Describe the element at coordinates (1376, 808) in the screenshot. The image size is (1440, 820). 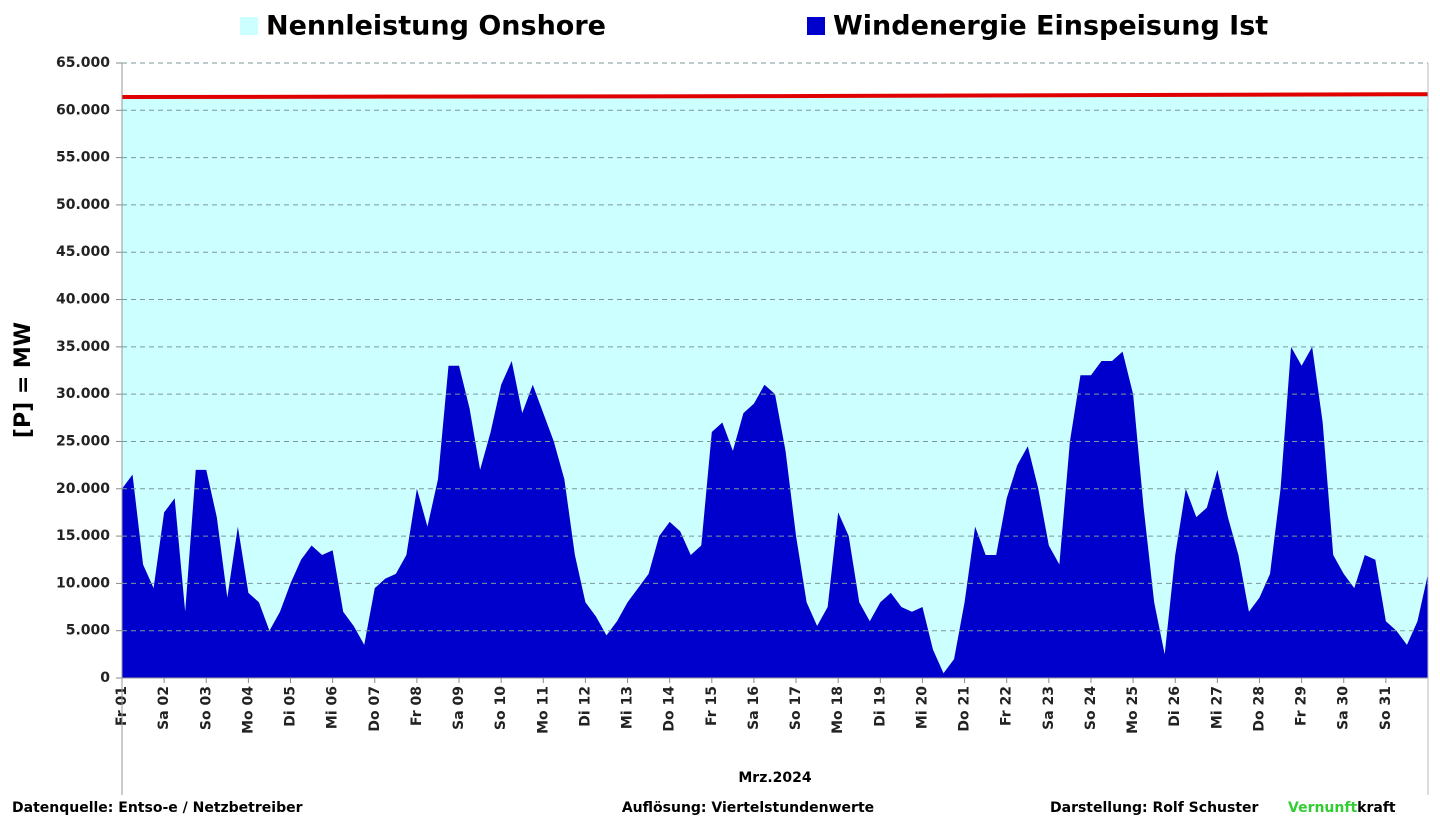
I see `brand-part: kraft` at that location.